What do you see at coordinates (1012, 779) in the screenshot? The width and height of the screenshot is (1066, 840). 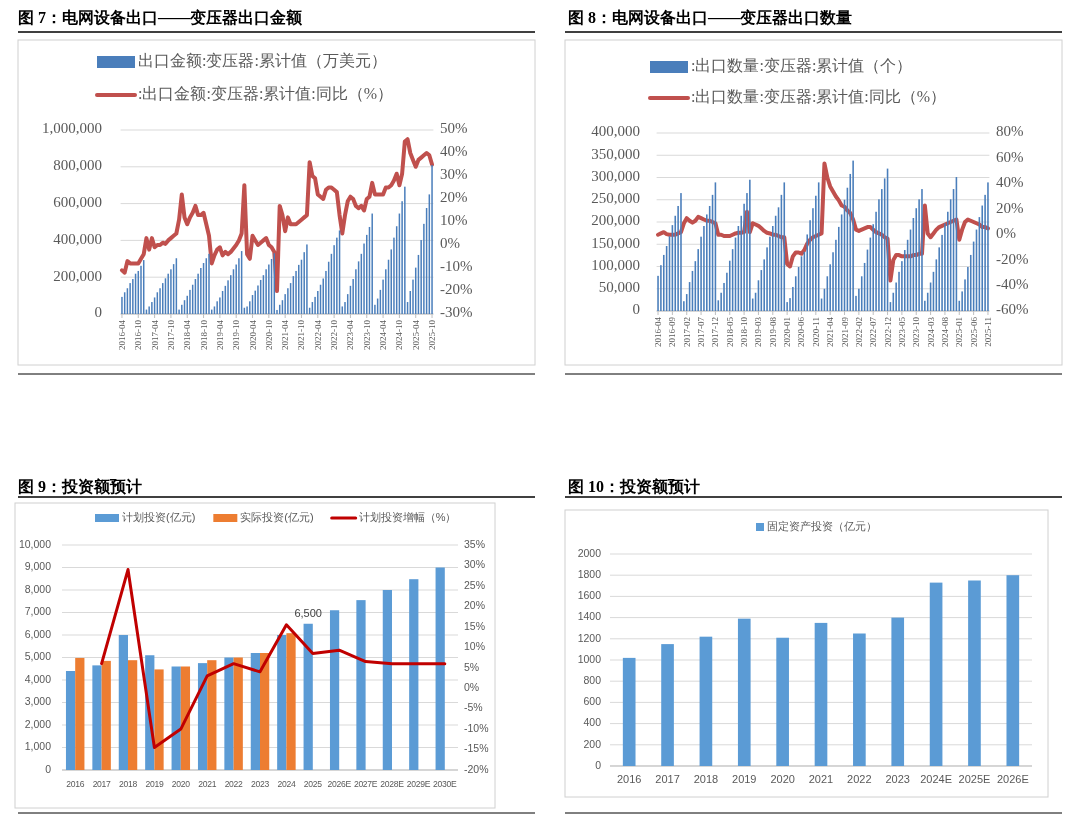 I see `x-tick-label: 2026E` at bounding box center [1012, 779].